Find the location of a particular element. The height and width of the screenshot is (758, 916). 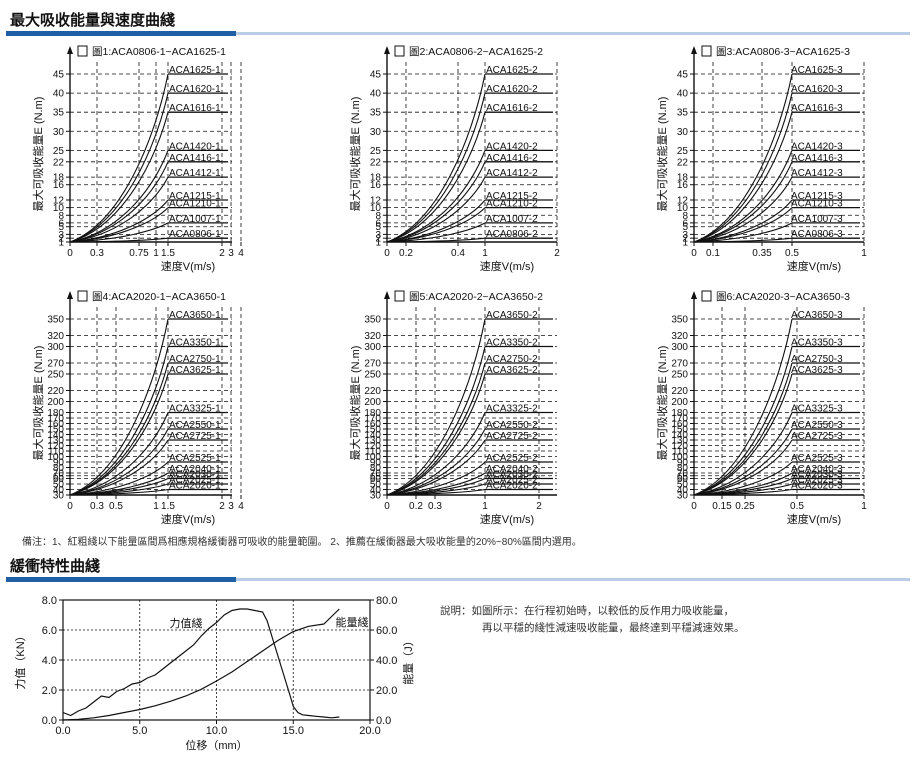

y-tick-label: 8 is located at coordinates (378, 216).